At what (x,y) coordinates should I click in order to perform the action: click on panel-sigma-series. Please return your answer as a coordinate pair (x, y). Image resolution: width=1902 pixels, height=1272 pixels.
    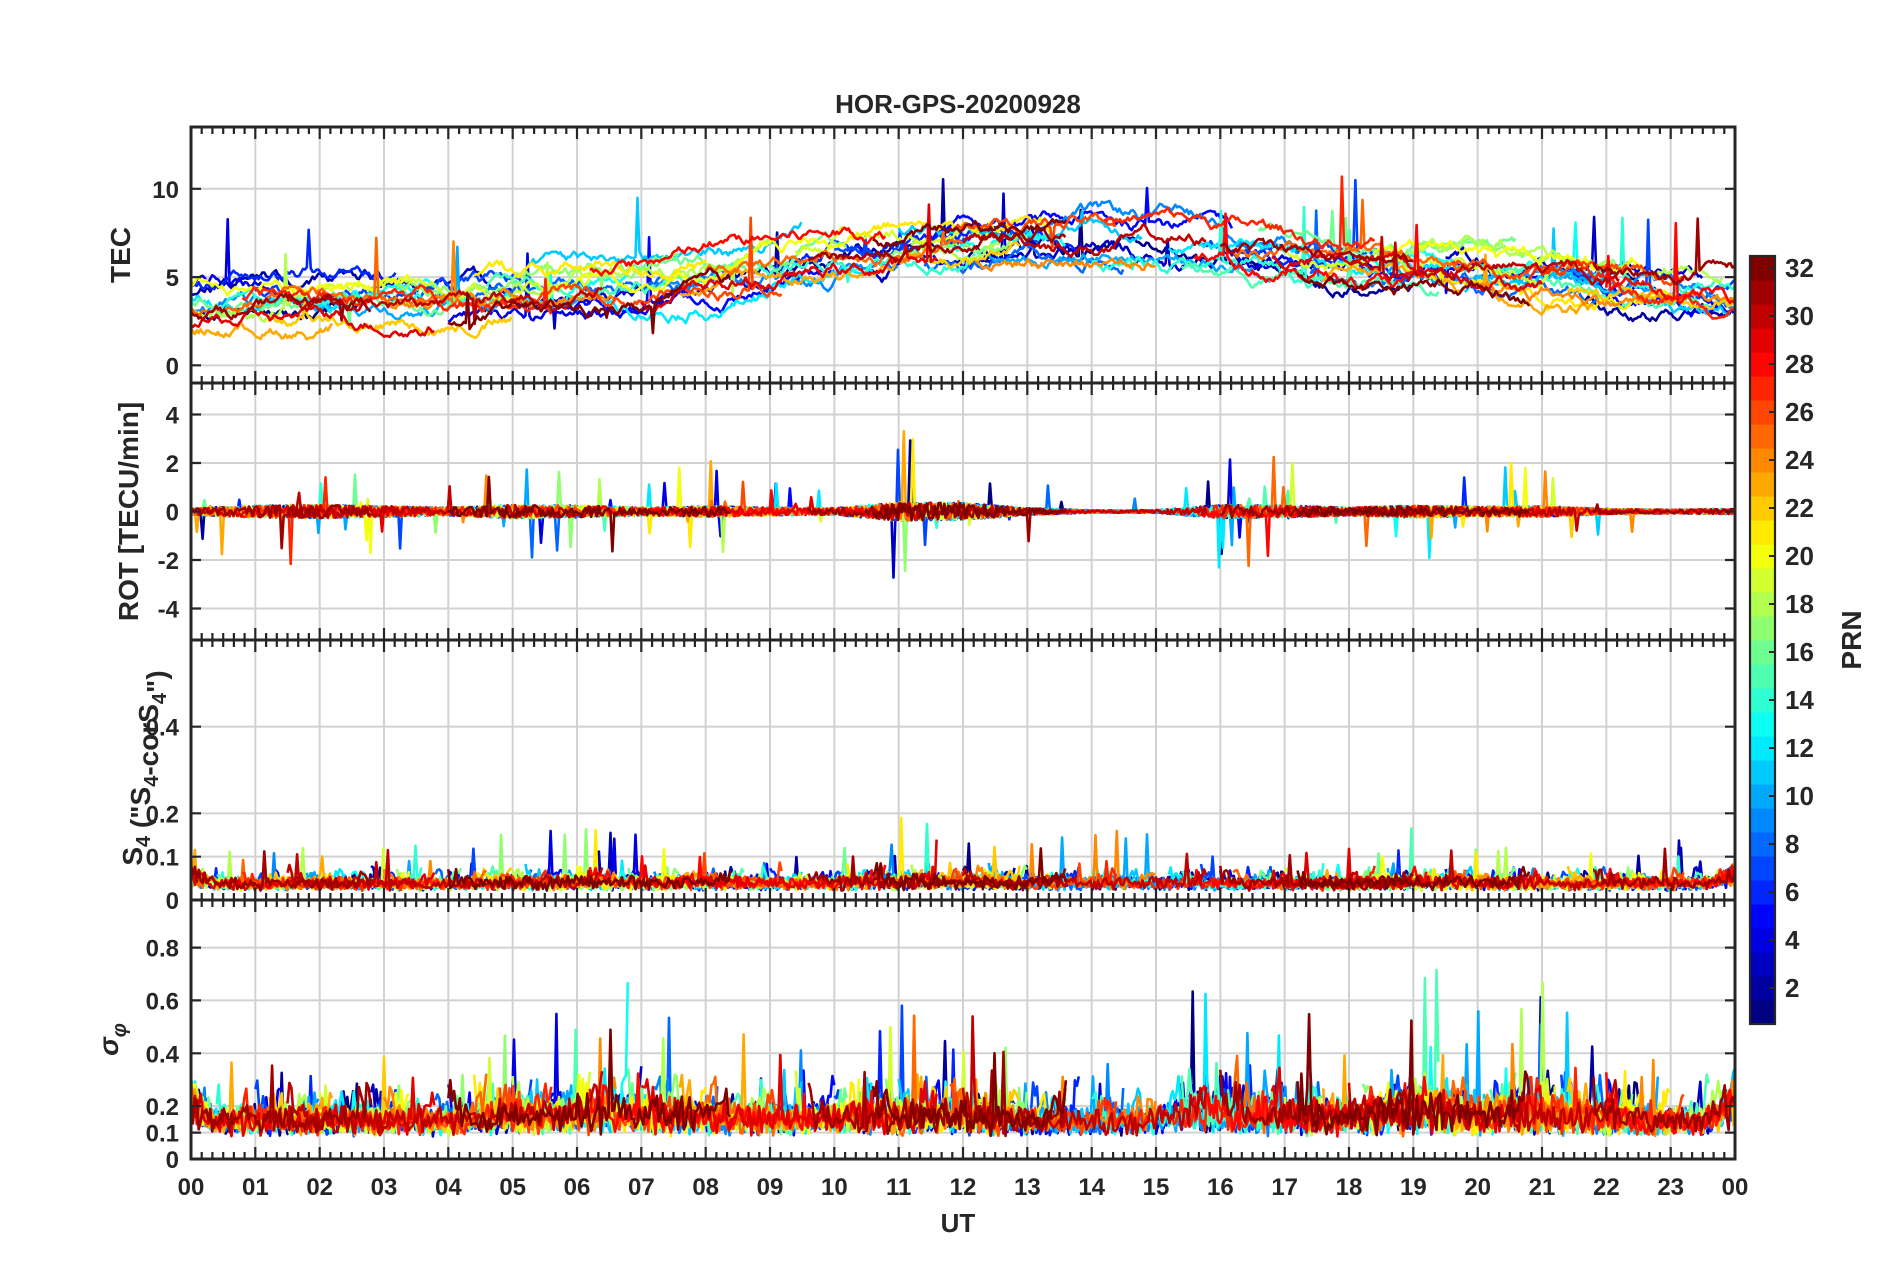
    Looking at the image, I should click on (963, 1053).